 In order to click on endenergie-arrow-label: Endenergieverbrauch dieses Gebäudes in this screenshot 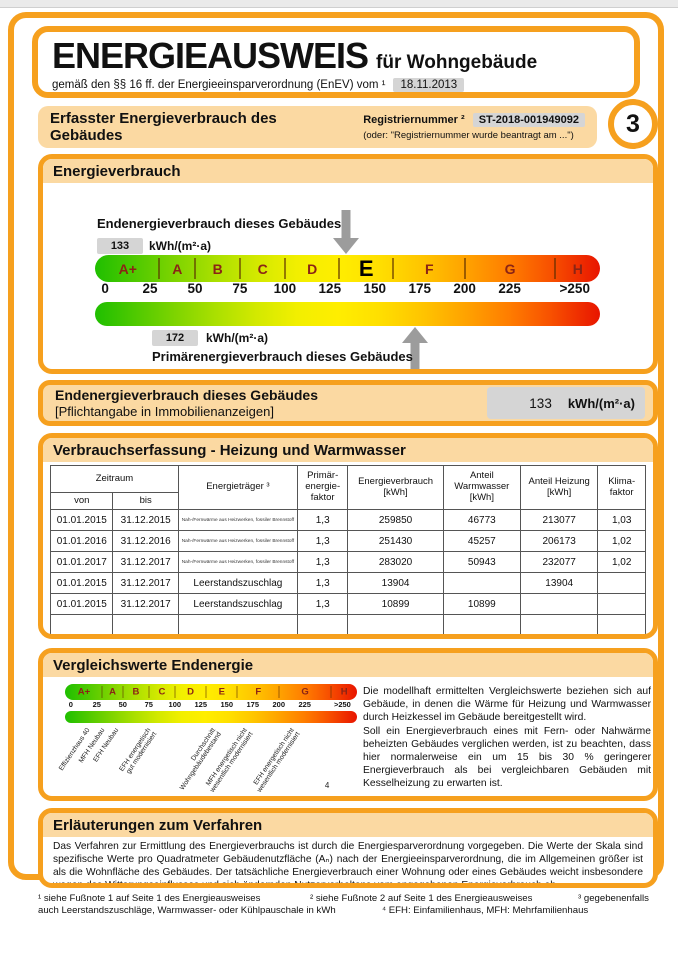, I will do `click(219, 223)`.